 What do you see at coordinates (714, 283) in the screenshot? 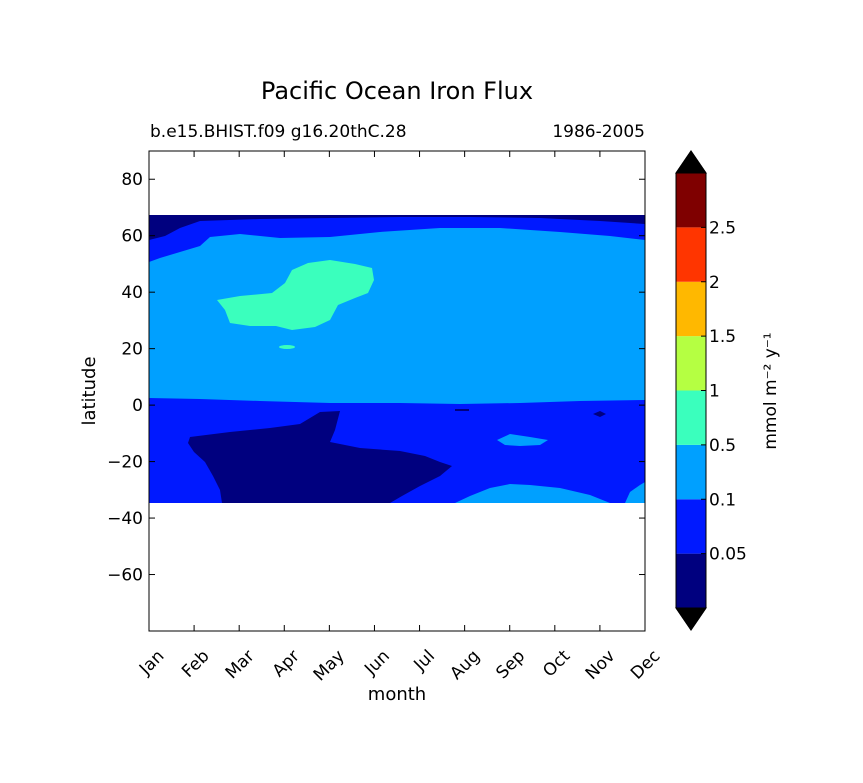
I see `colorbar-tick-label: 2` at bounding box center [714, 283].